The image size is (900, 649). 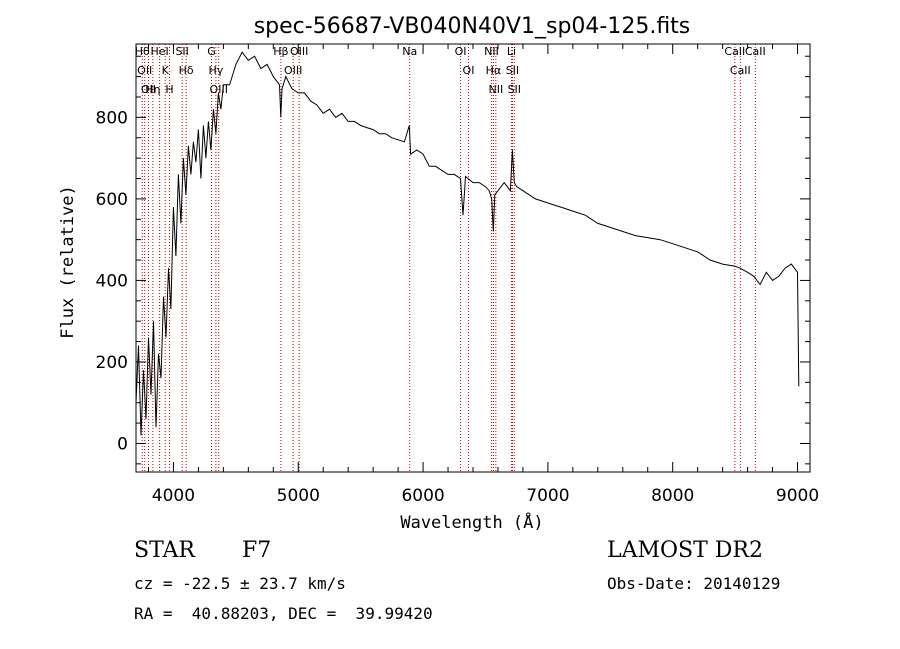 I want to click on y-tick-label-0: 0, so click(x=122, y=444).